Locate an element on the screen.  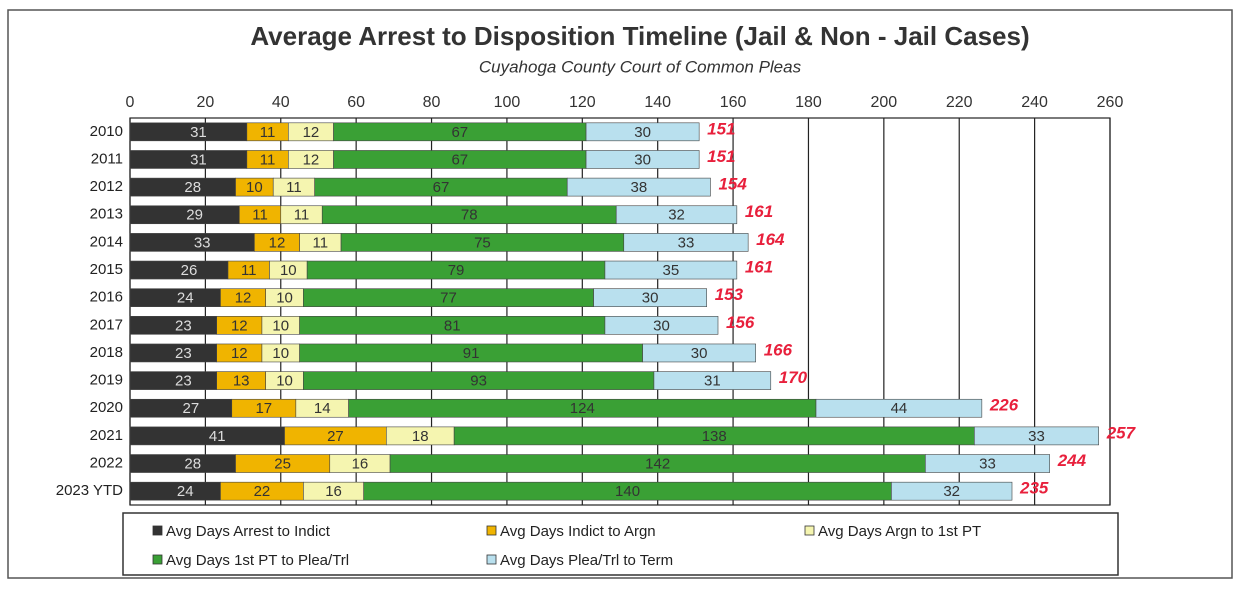
total-label: 153 is located at coordinates (729, 294).